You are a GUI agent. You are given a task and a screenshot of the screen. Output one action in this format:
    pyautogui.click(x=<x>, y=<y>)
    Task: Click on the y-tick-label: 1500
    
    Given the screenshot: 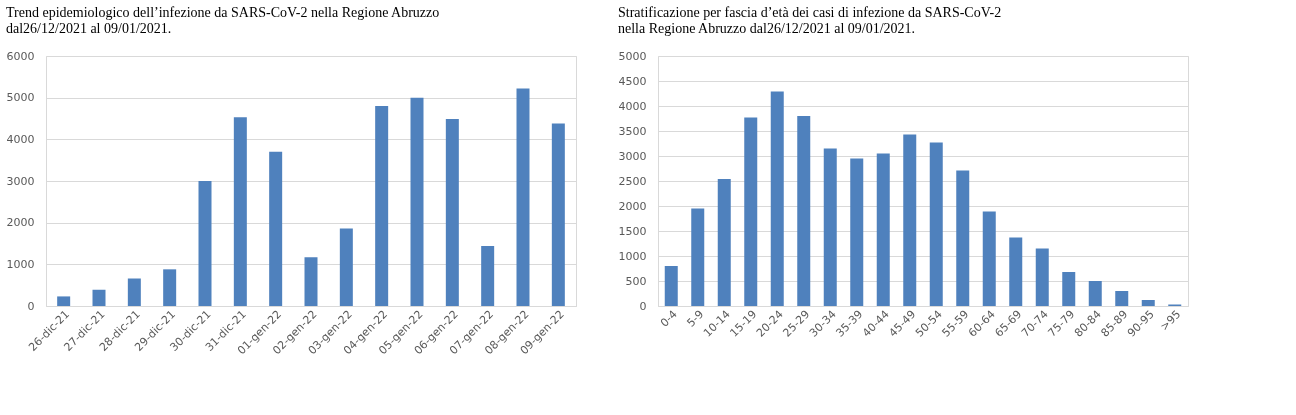 What is the action you would take?
    pyautogui.click(x=632, y=231)
    